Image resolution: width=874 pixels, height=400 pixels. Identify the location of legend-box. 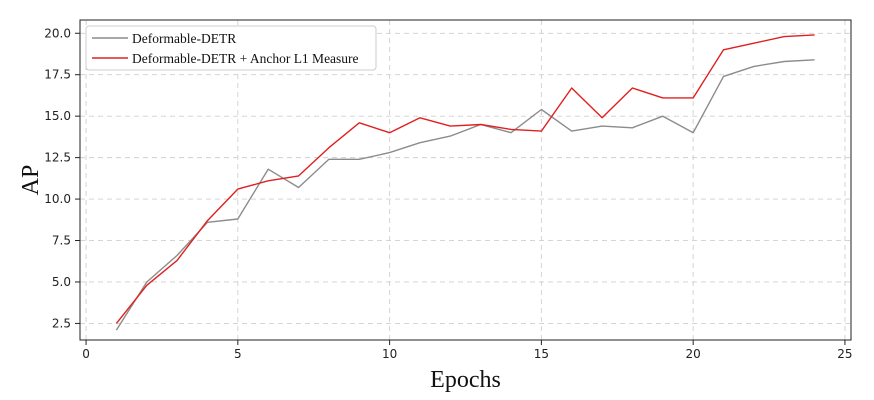
(231, 48).